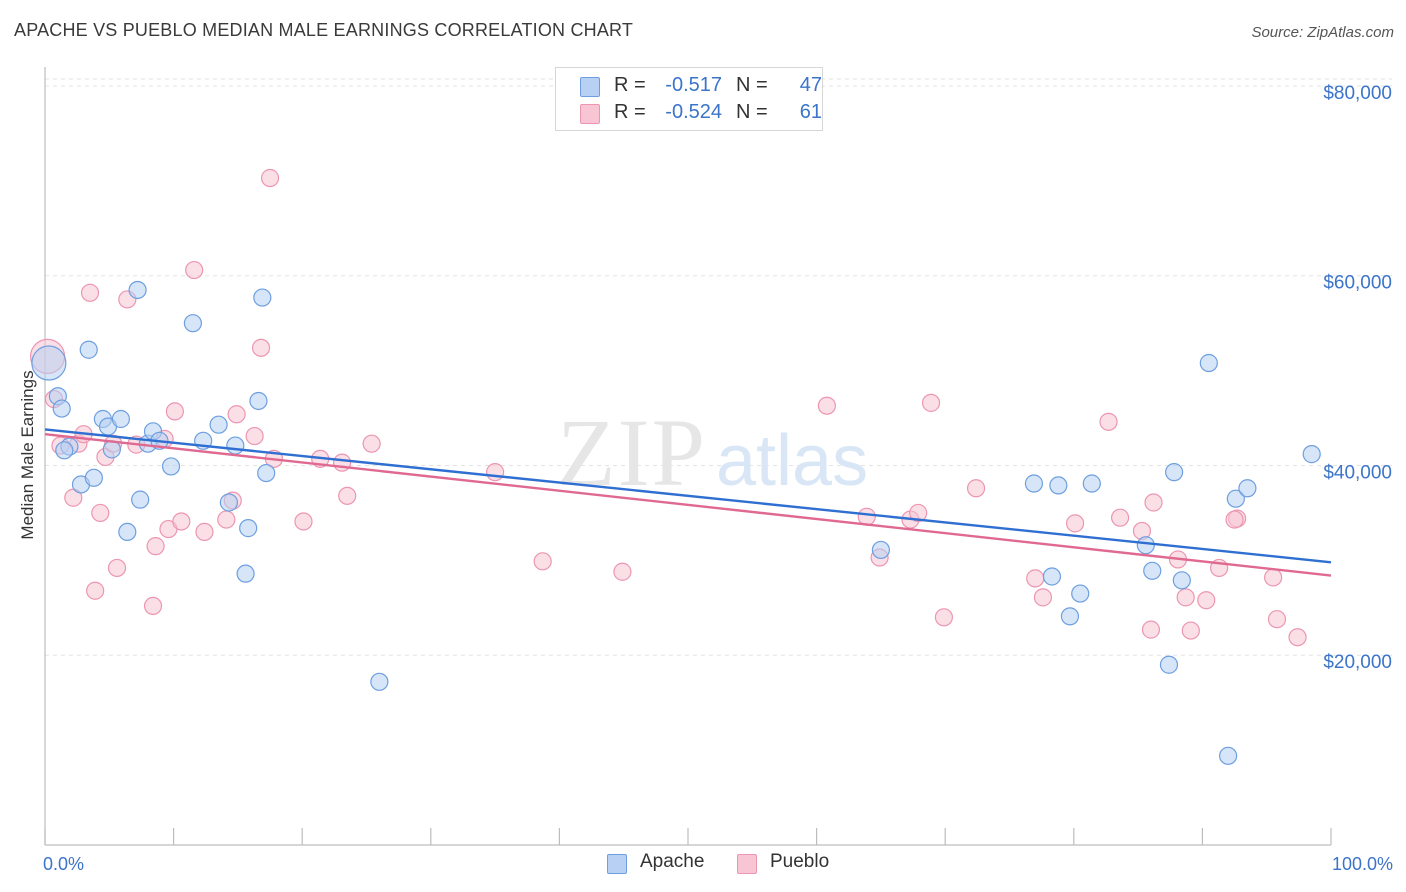 This screenshot has width=1406, height=892. I want to click on r-value: -0.524, so click(693, 112).